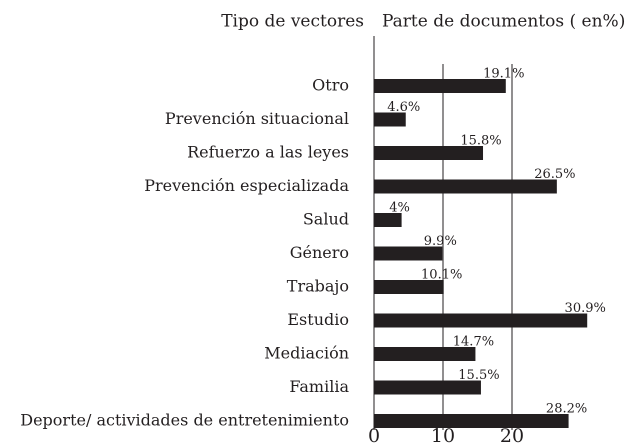  Describe the element at coordinates (246, 185) in the screenshot. I see `y-tick-label: Prevención especializada` at that location.